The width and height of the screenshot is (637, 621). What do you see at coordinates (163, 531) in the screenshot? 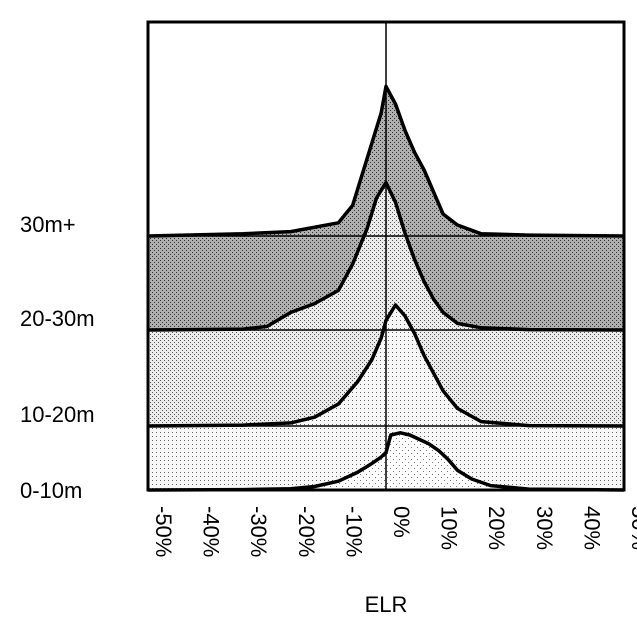
I see `x-tick-label: -50%` at bounding box center [163, 531].